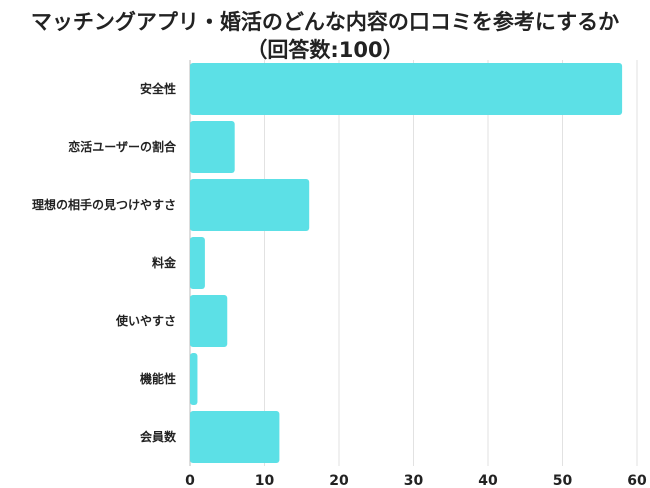  What do you see at coordinates (145, 320) in the screenshot?
I see `category-label: 使いやすさ` at bounding box center [145, 320].